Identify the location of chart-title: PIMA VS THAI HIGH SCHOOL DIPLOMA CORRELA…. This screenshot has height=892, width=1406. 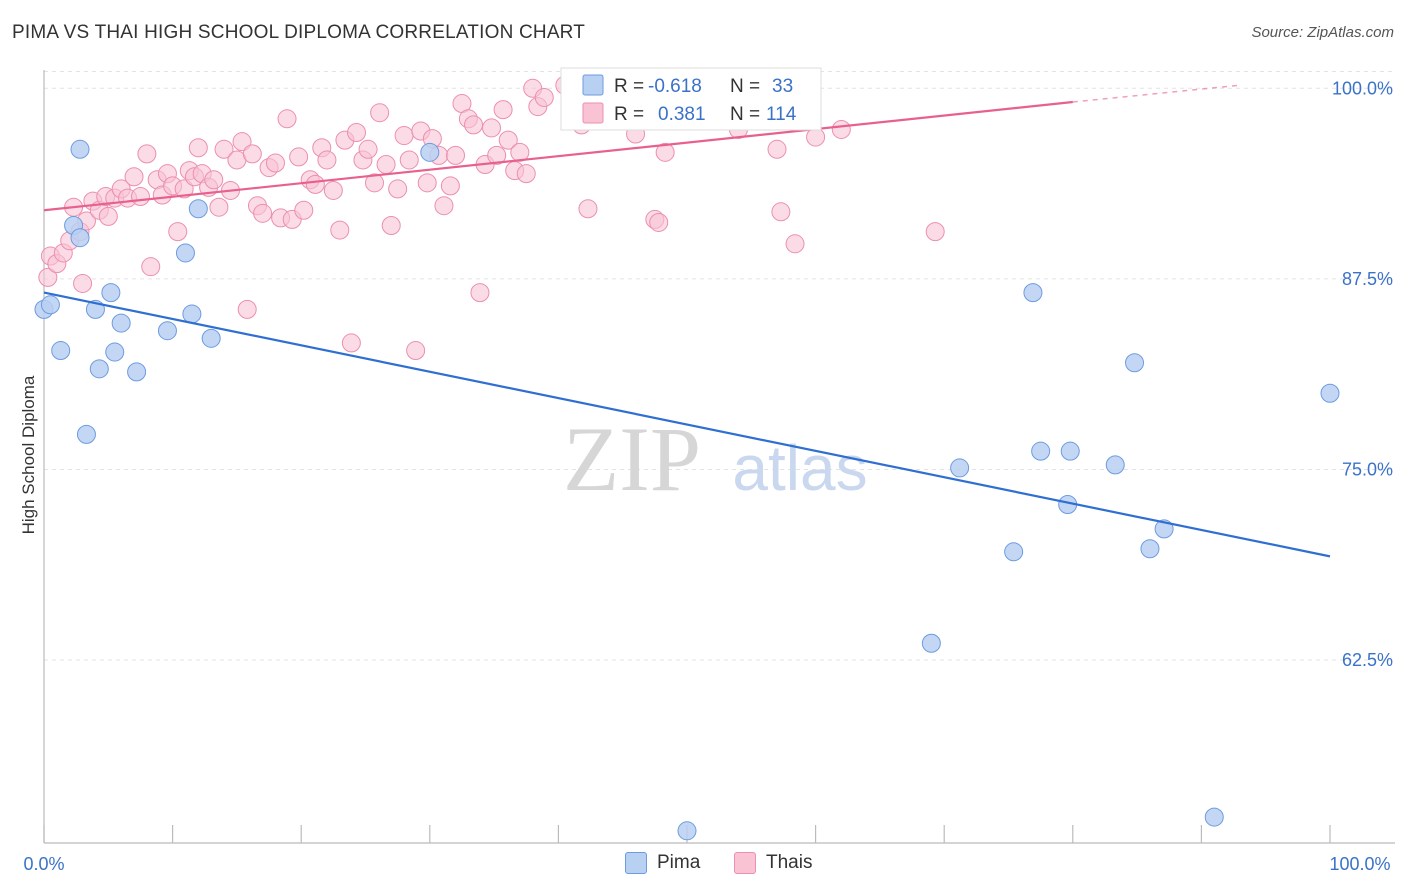
(299, 32).